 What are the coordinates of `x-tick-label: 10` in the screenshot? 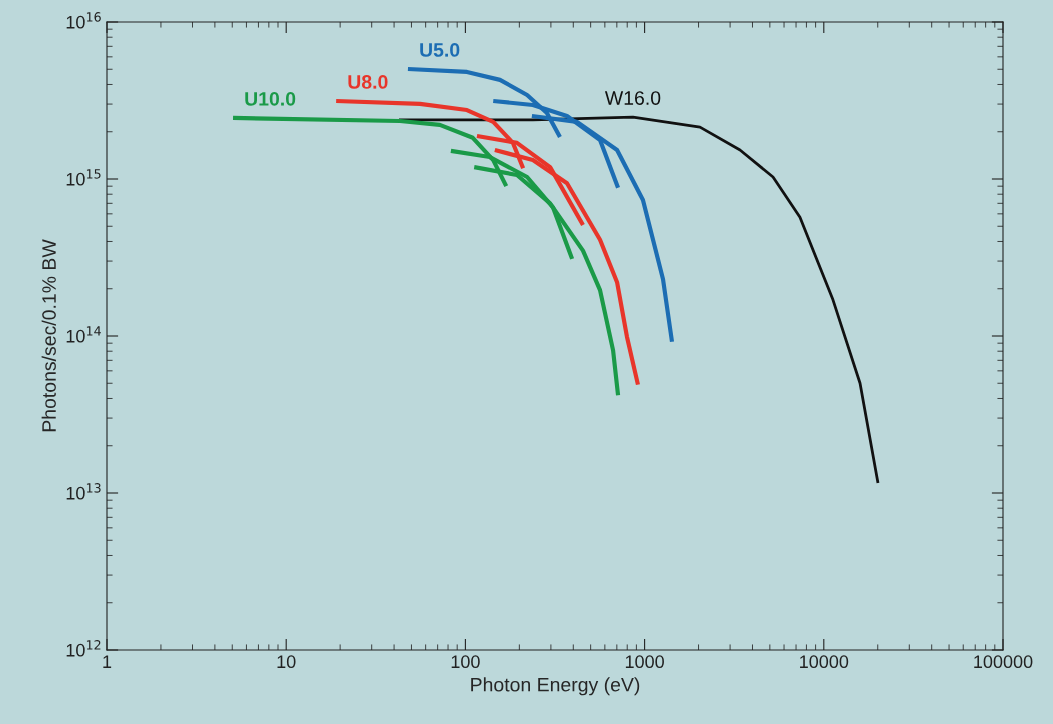 It's located at (286, 662).